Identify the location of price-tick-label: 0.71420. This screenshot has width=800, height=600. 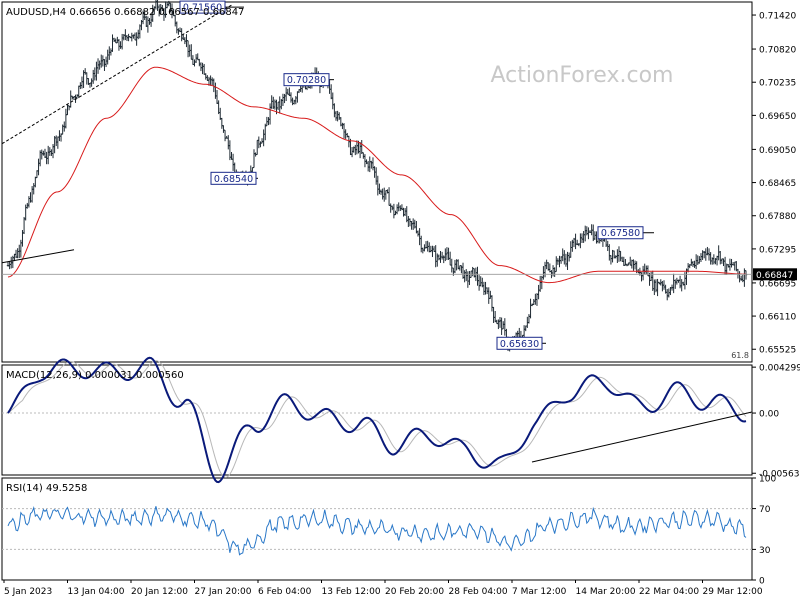
(777, 17).